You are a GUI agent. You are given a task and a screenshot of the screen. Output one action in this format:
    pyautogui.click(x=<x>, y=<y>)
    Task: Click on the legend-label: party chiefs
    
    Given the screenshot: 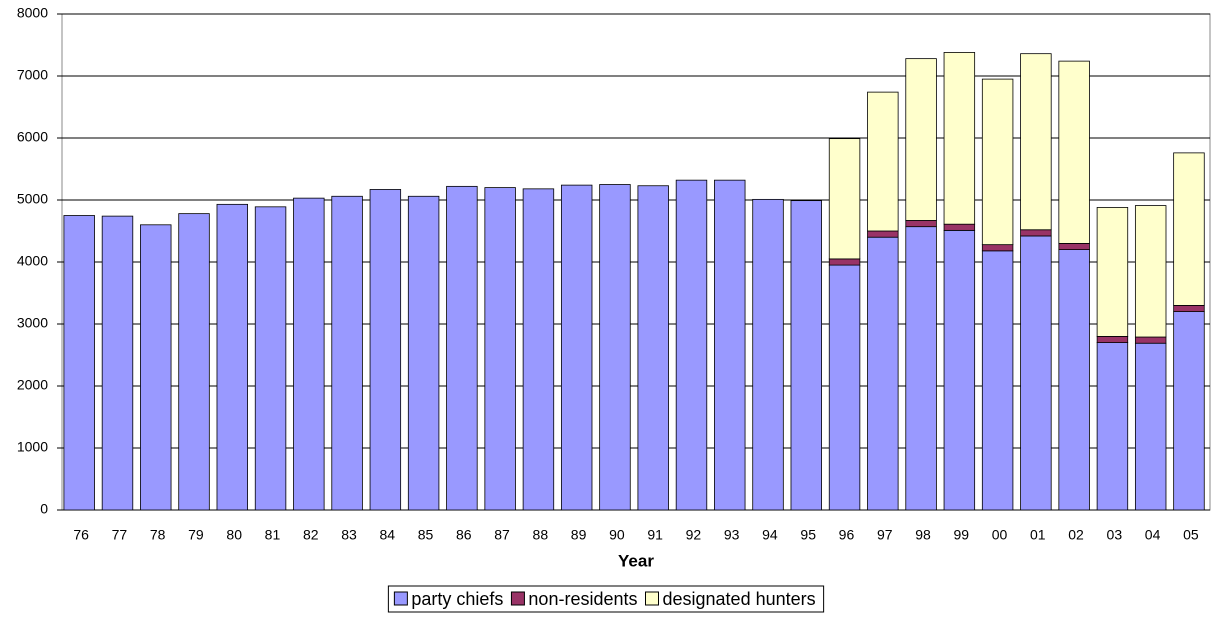 What is the action you would take?
    pyautogui.click(x=457, y=599)
    